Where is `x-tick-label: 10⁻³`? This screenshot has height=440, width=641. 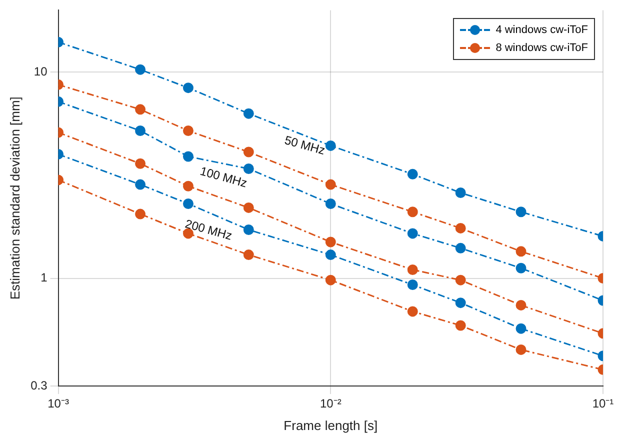 x-tick-label: 10⁻³ is located at coordinates (58, 403).